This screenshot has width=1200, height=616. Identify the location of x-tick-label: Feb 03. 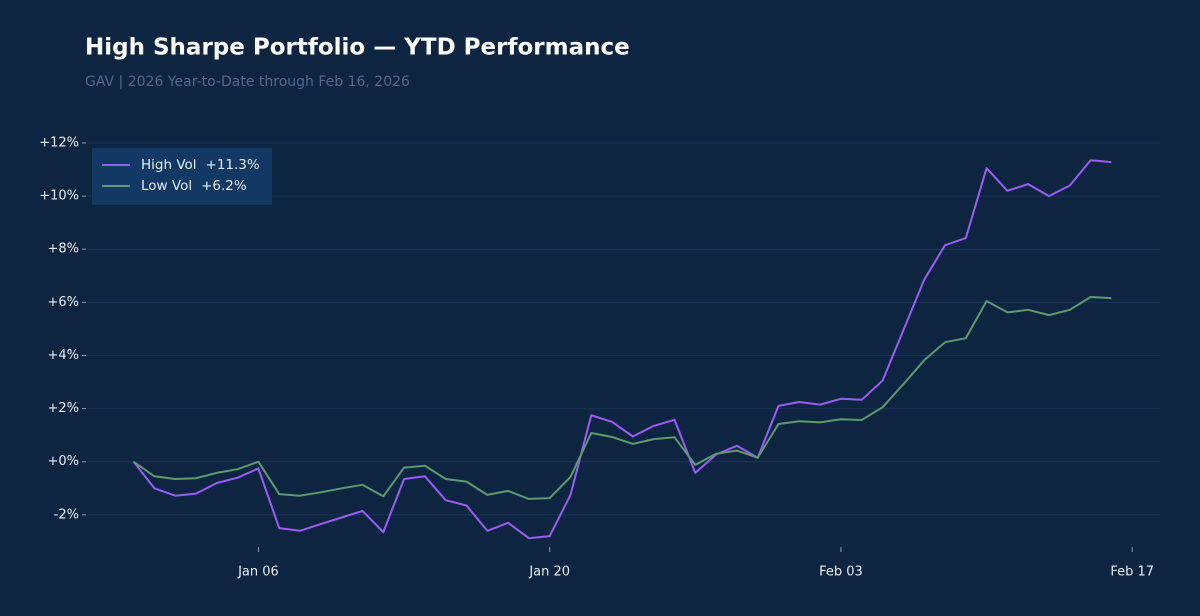
(841, 572).